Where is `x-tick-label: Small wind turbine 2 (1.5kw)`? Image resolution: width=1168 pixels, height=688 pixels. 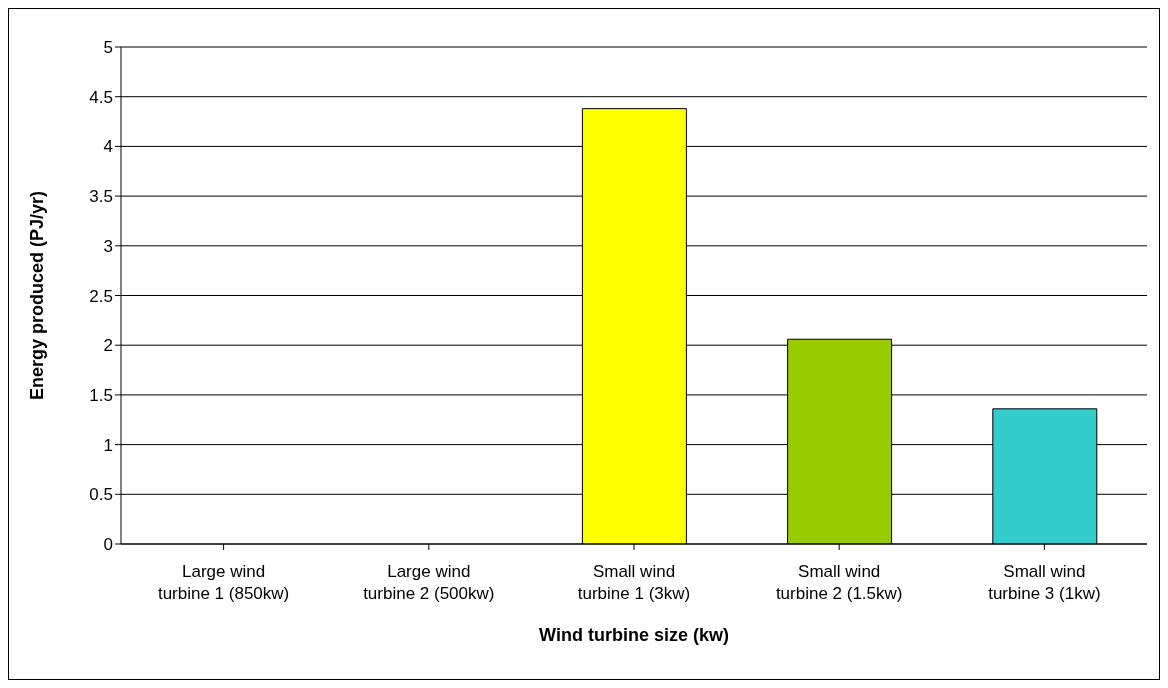
x-tick-label: Small wind turbine 2 (1.5kw) is located at coordinates (839, 582).